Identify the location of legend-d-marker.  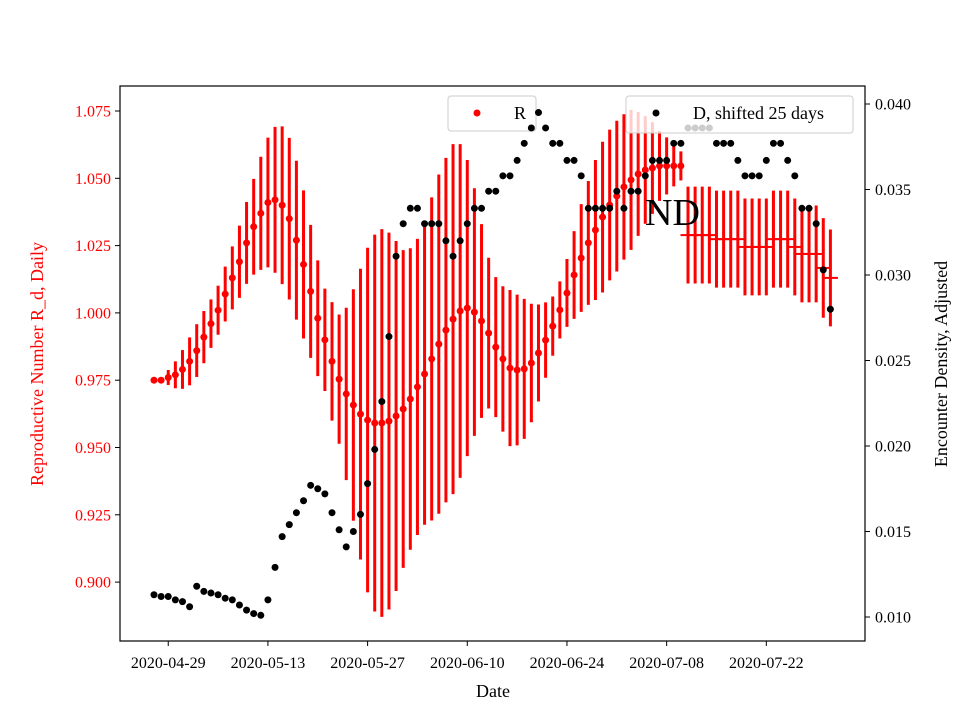
(656, 113).